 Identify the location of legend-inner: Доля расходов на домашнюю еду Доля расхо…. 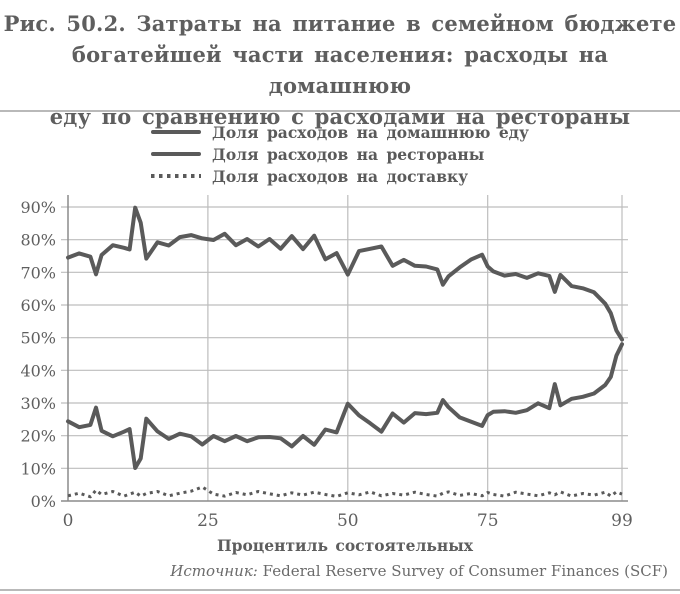
(340, 154).